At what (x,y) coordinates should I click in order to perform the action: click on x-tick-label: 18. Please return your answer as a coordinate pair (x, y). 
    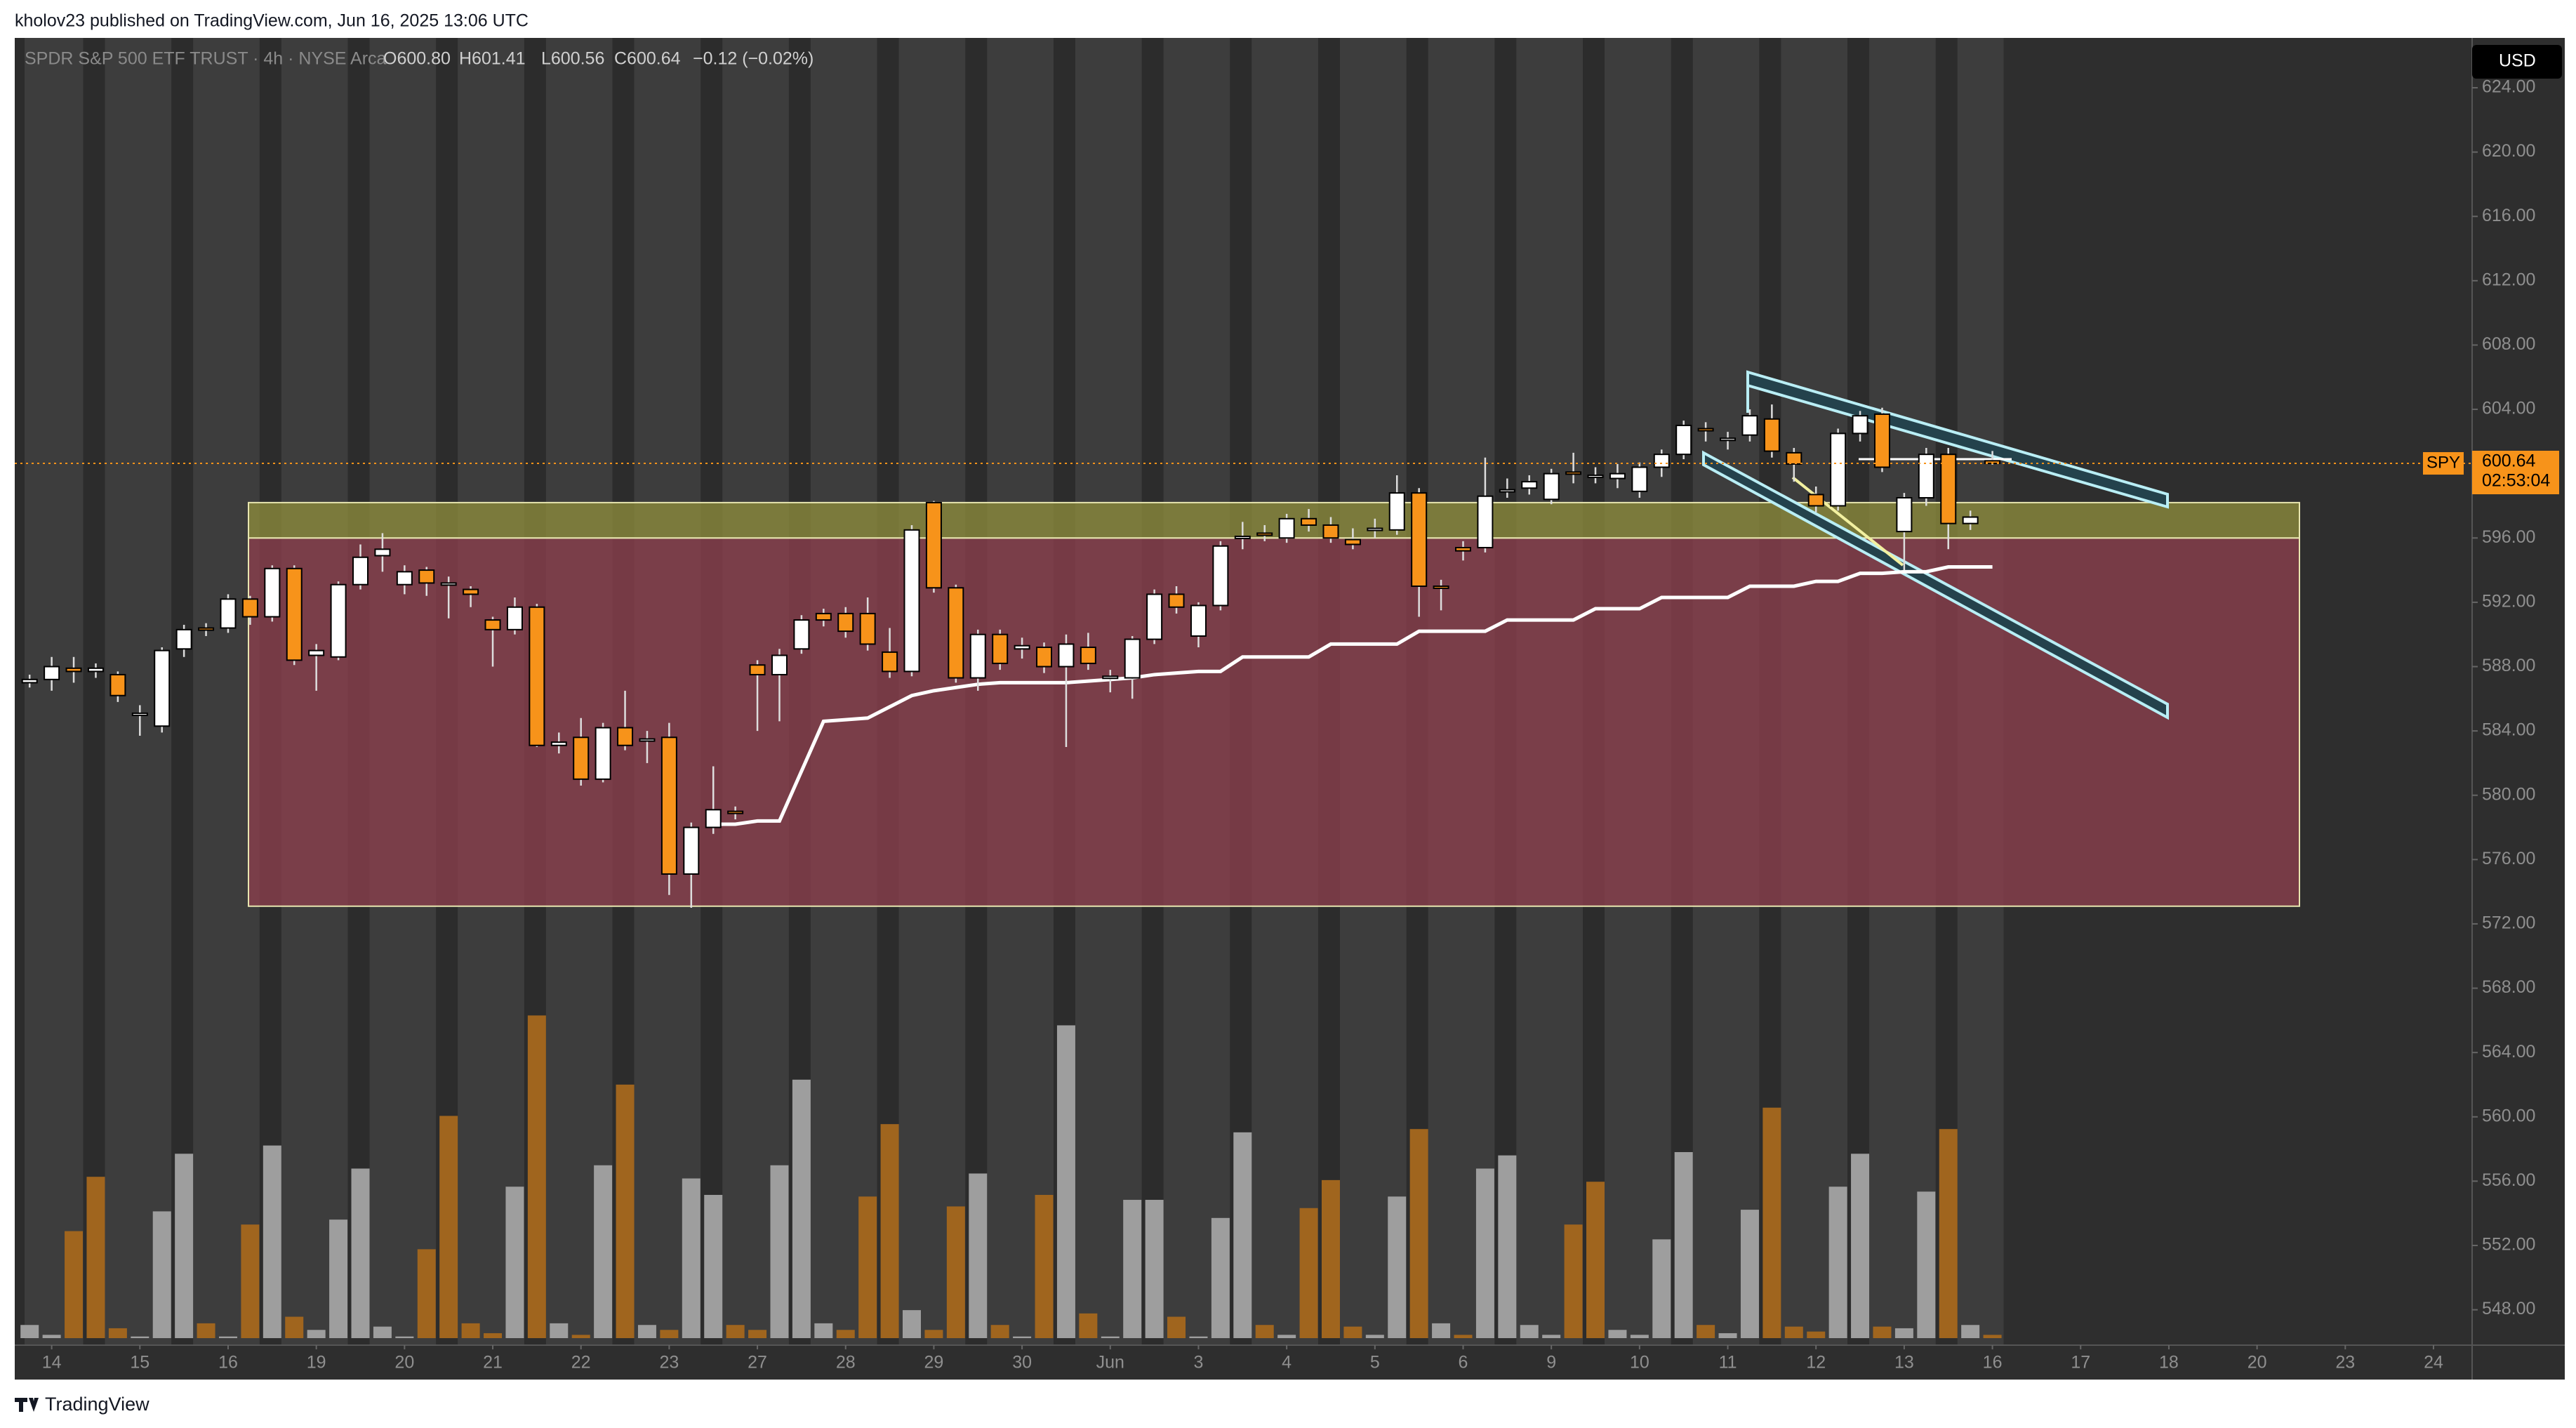
    Looking at the image, I should click on (2169, 1363).